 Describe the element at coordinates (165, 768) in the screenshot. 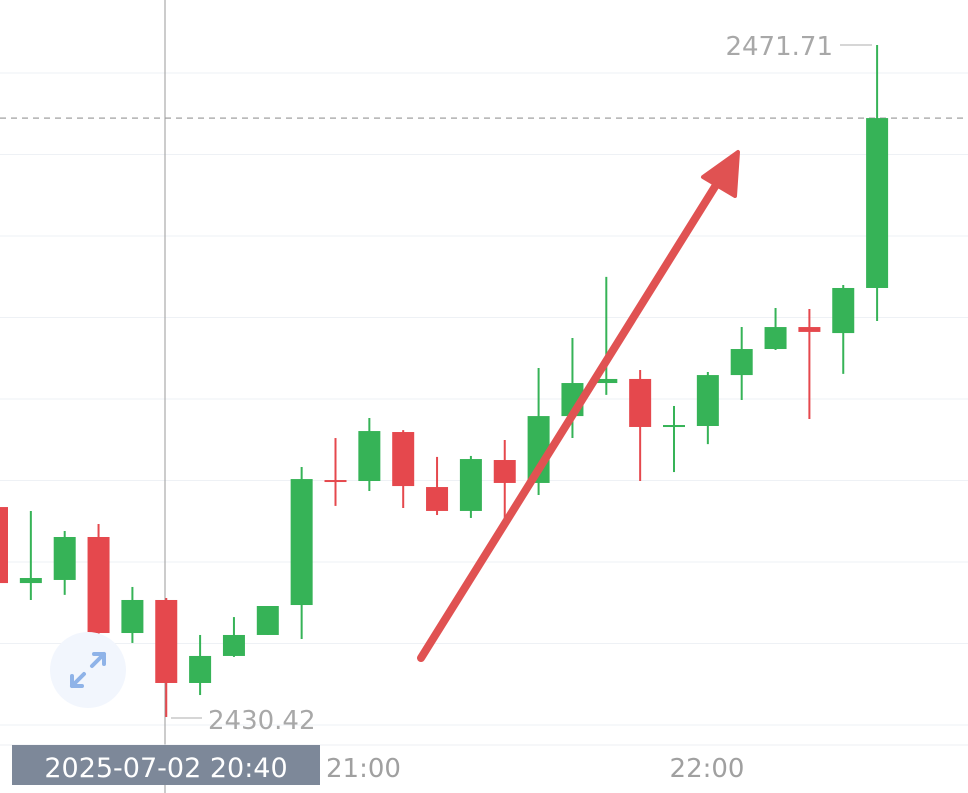

I see `svg-text: 2025-07-02 20:40` at that location.